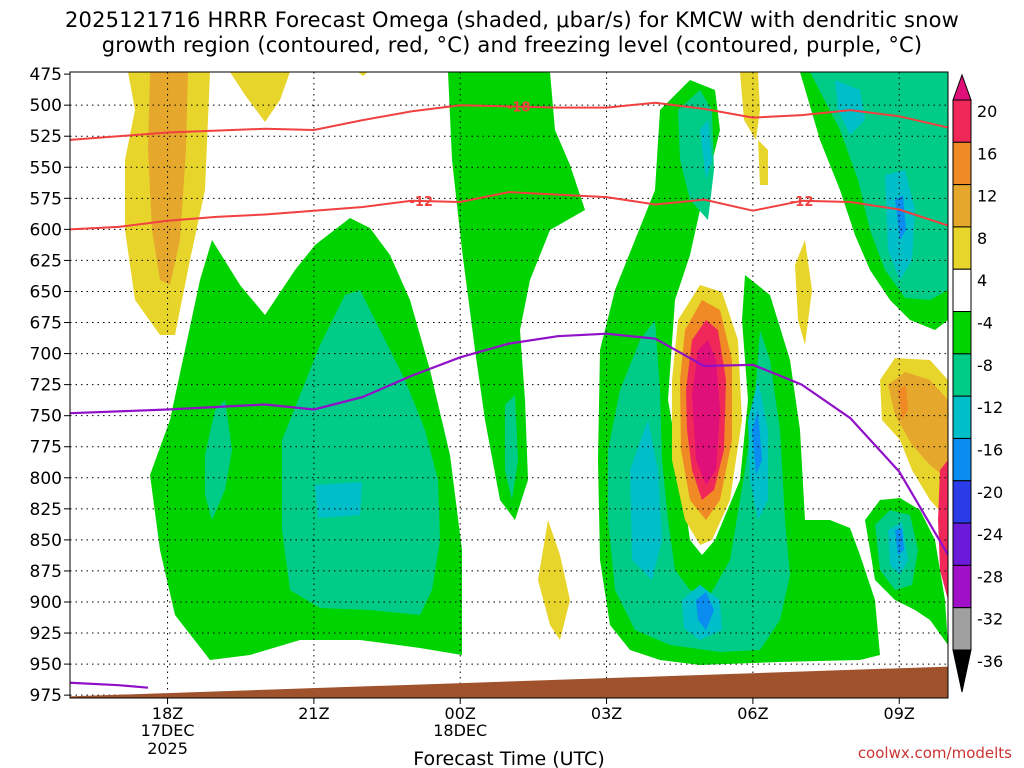 This screenshot has width=1024, height=768. I want to click on colorbar-tick--8: -8, so click(985, 365).